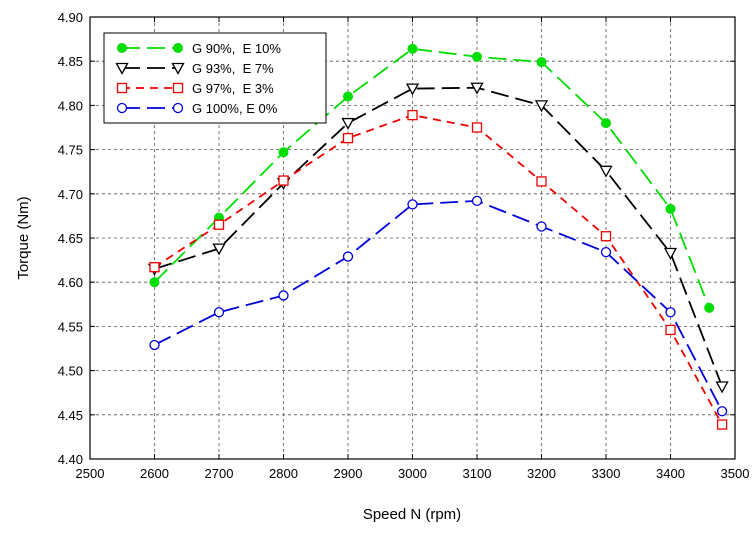  I want to click on legend-item: G 100%, E 0%, so click(197, 108).